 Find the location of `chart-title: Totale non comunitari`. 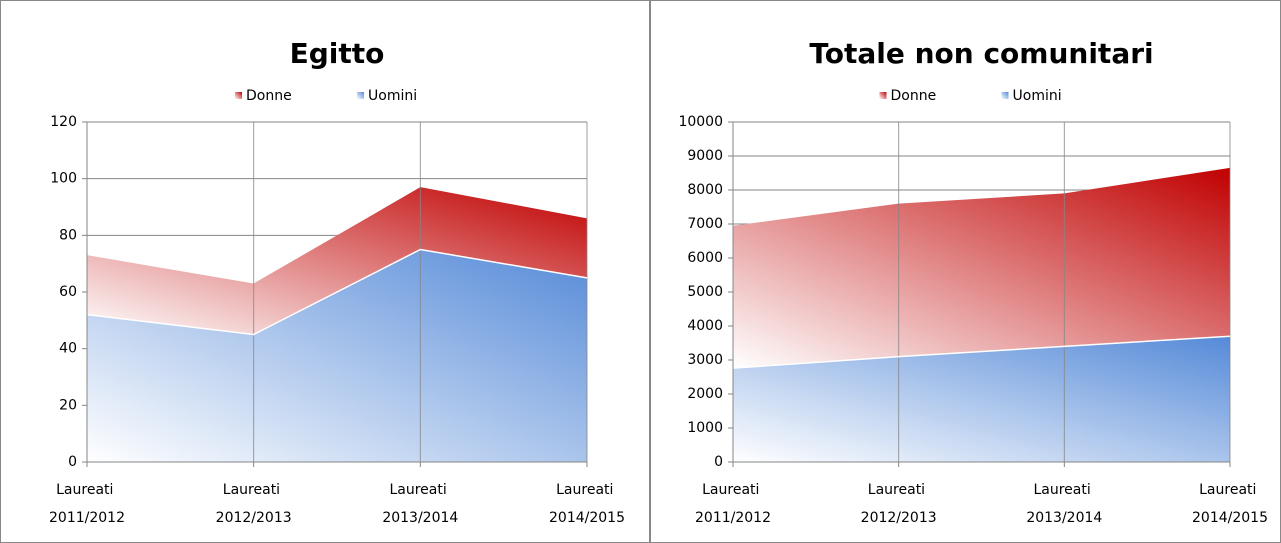

chart-title: Totale non comunitari is located at coordinates (981, 53).